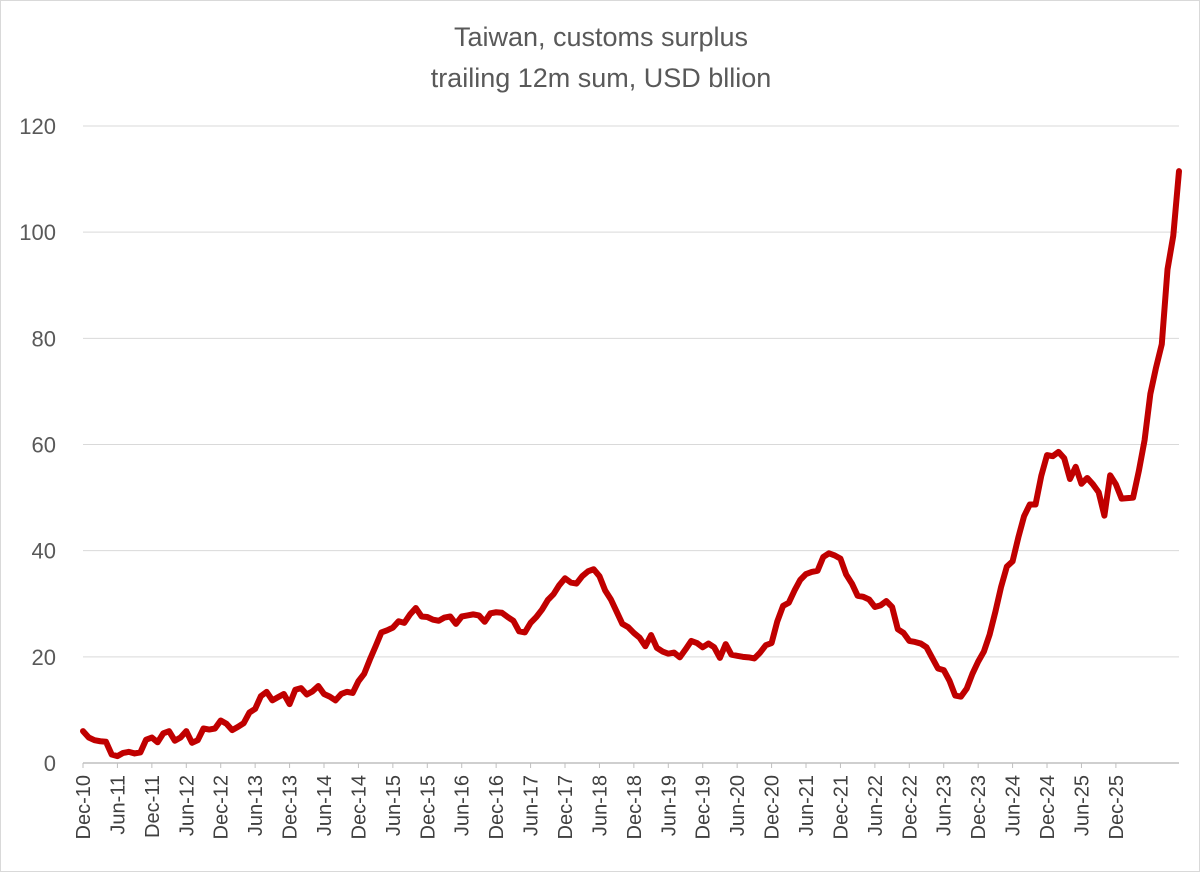 The image size is (1200, 873). Describe the element at coordinates (876, 805) in the screenshot. I see `x-tick-label: Jun-22` at that location.